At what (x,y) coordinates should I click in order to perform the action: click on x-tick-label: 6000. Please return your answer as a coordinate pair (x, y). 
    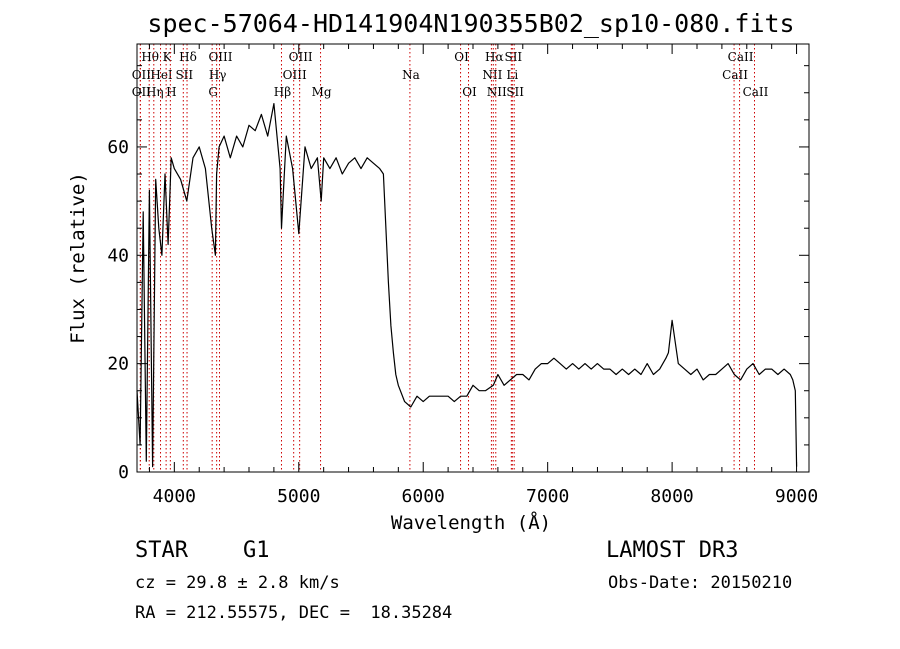
    Looking at the image, I should click on (423, 496).